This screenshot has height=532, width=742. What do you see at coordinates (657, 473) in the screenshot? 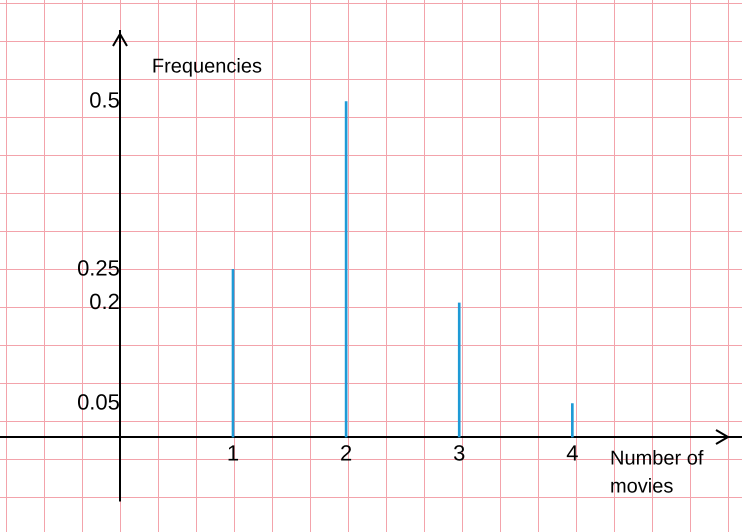
I see `x-axis-title: Number of movies` at bounding box center [657, 473].